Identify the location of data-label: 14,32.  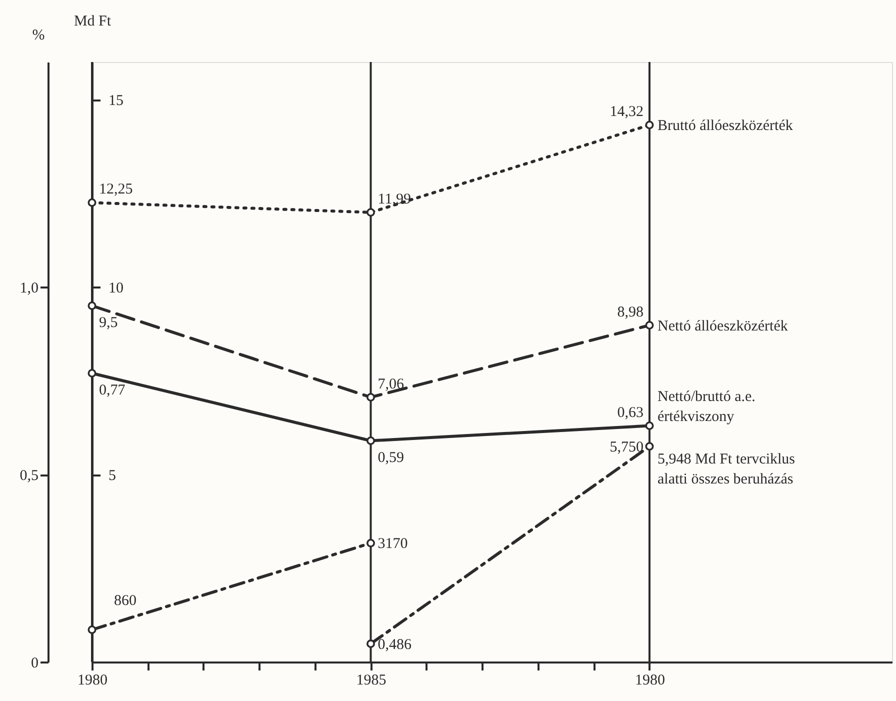
(627, 112).